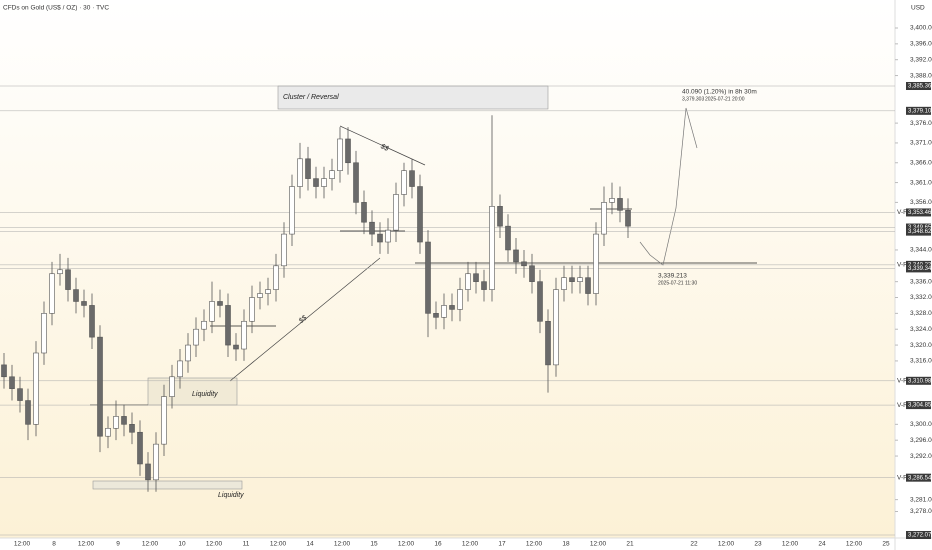  Describe the element at coordinates (725, 99) in the screenshot. I see `annotation: 2025-07-21 20:00` at that location.